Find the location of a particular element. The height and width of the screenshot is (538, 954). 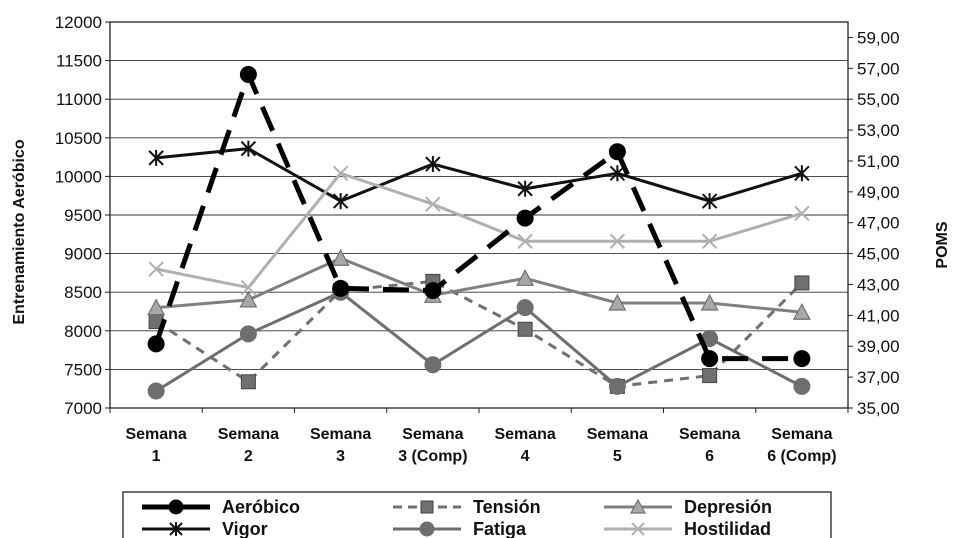

legend-item-vigor: Vigor is located at coordinates (205, 528).